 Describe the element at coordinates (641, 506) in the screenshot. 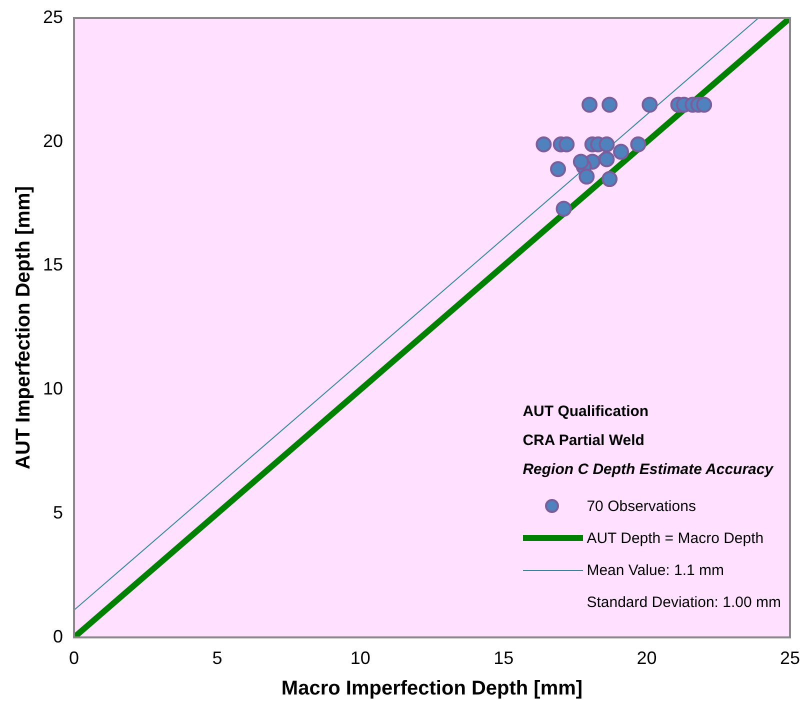

I see `legend-label: 70 Observations` at that location.